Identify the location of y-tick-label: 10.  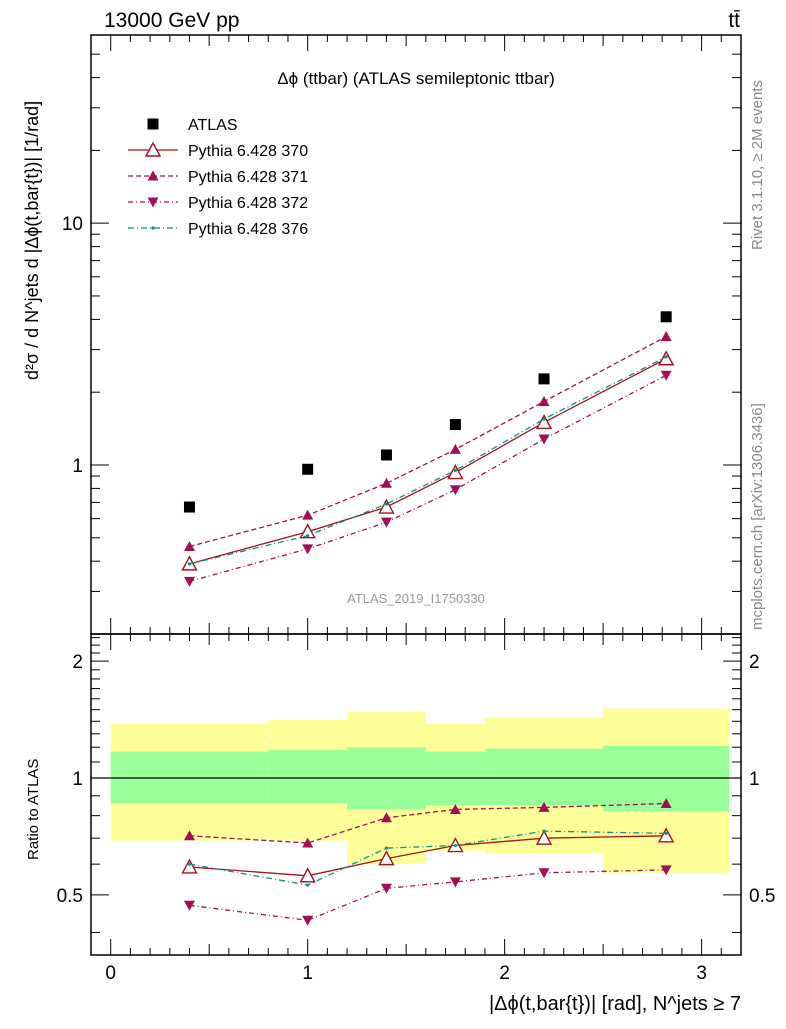
(72, 224).